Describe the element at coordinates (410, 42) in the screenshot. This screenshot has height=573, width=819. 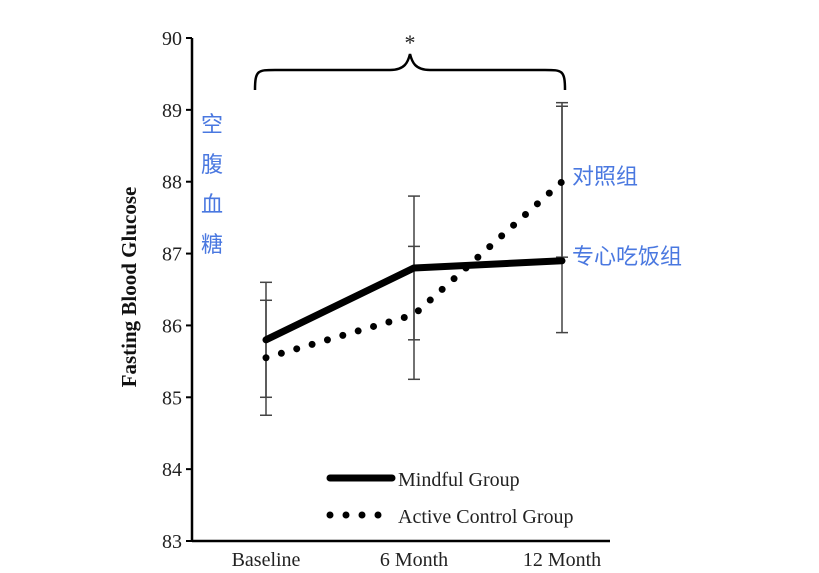
I see `significance-star: *` at that location.